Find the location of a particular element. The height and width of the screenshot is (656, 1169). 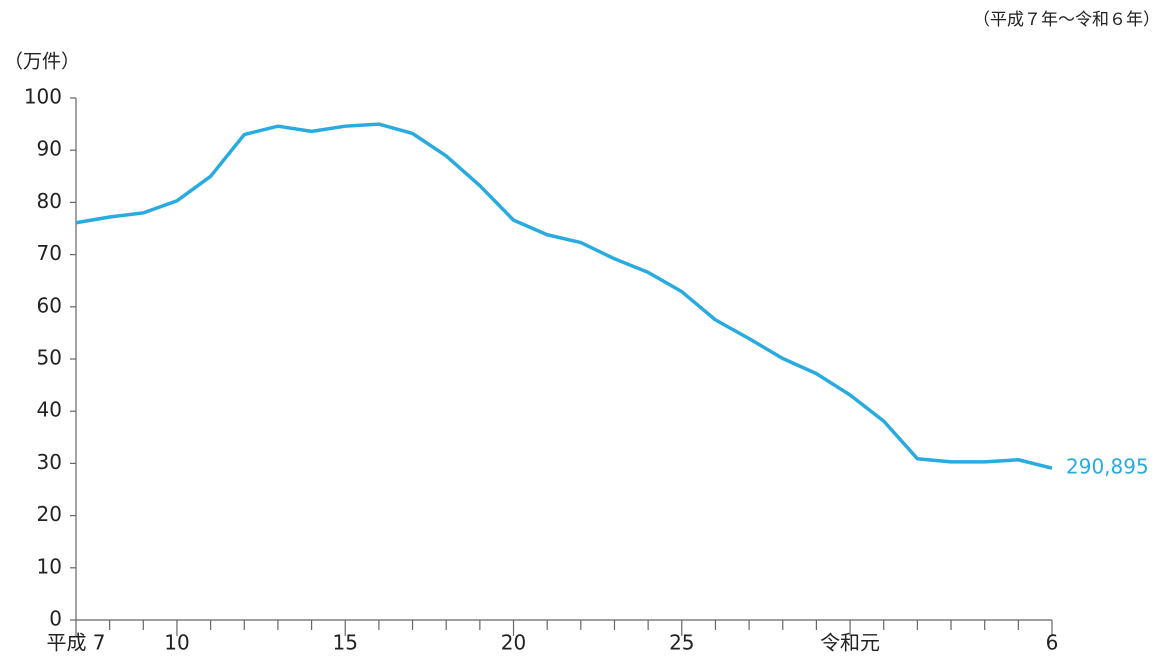

x-tick-label: 25 is located at coordinates (681, 643).